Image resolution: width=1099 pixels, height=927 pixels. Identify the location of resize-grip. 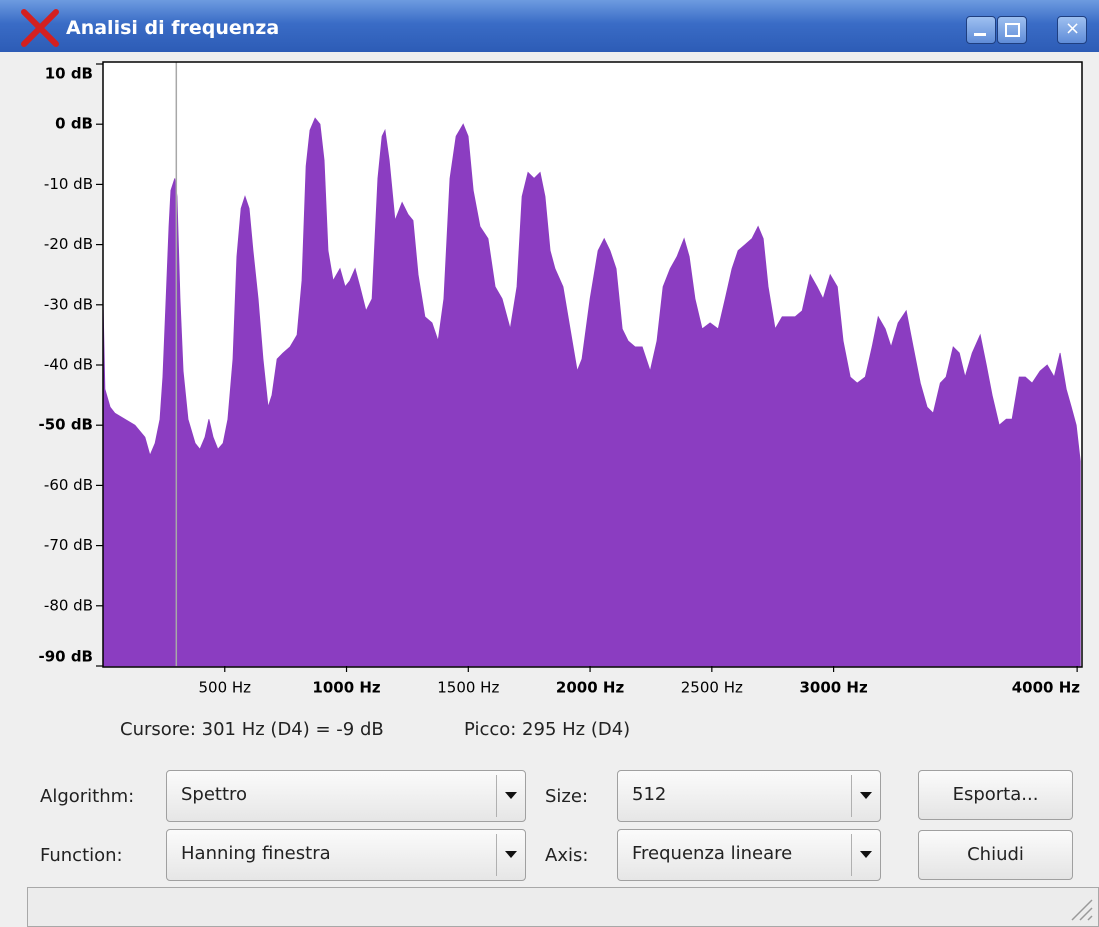
(1082, 910).